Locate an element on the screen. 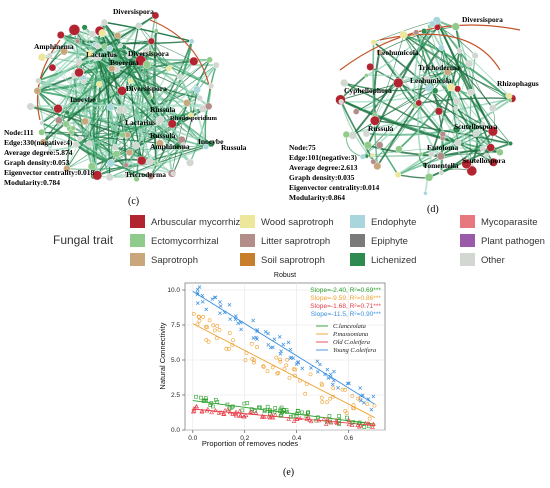 This screenshot has width=550, height=488. series-legend-label: Old C.oleifera is located at coordinates (351, 342).